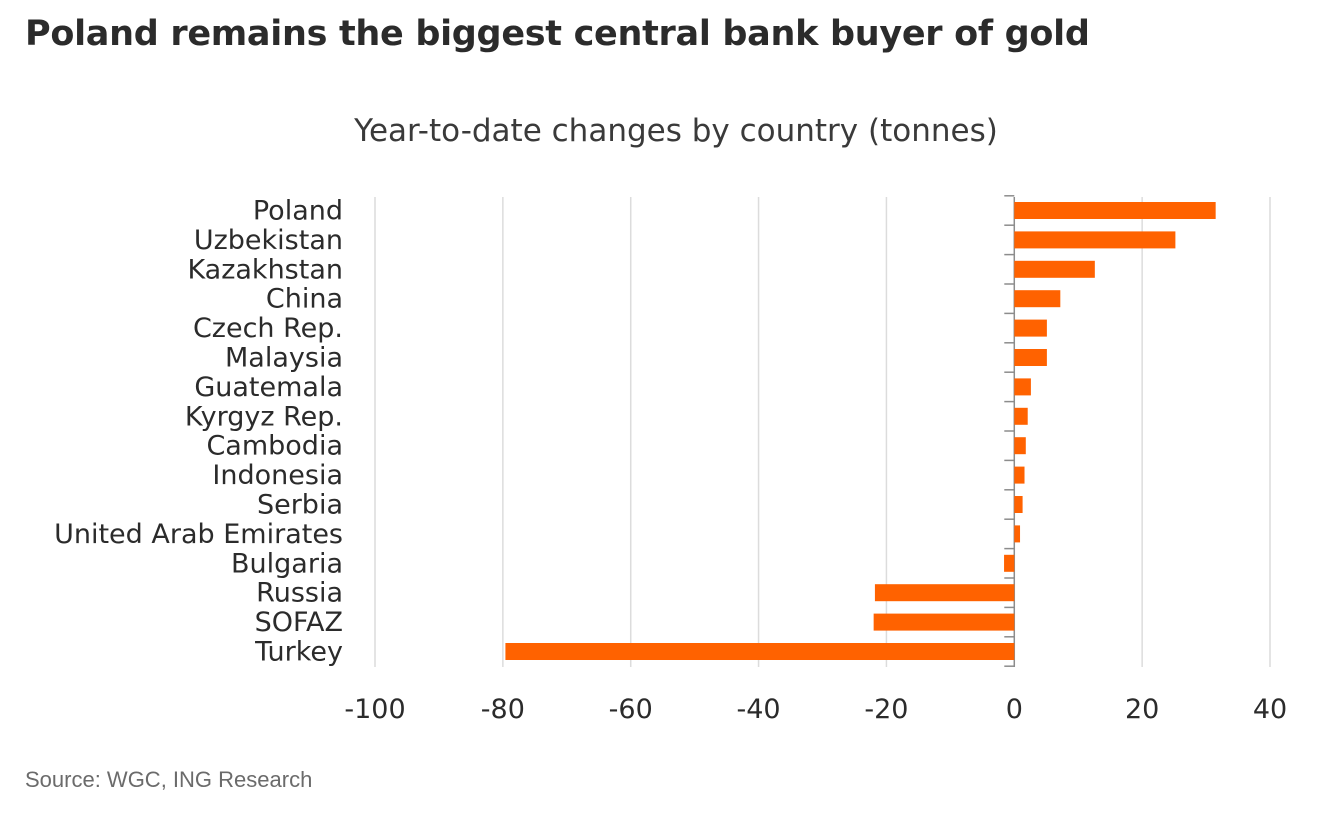  I want to click on bar-turkey, so click(760, 651).